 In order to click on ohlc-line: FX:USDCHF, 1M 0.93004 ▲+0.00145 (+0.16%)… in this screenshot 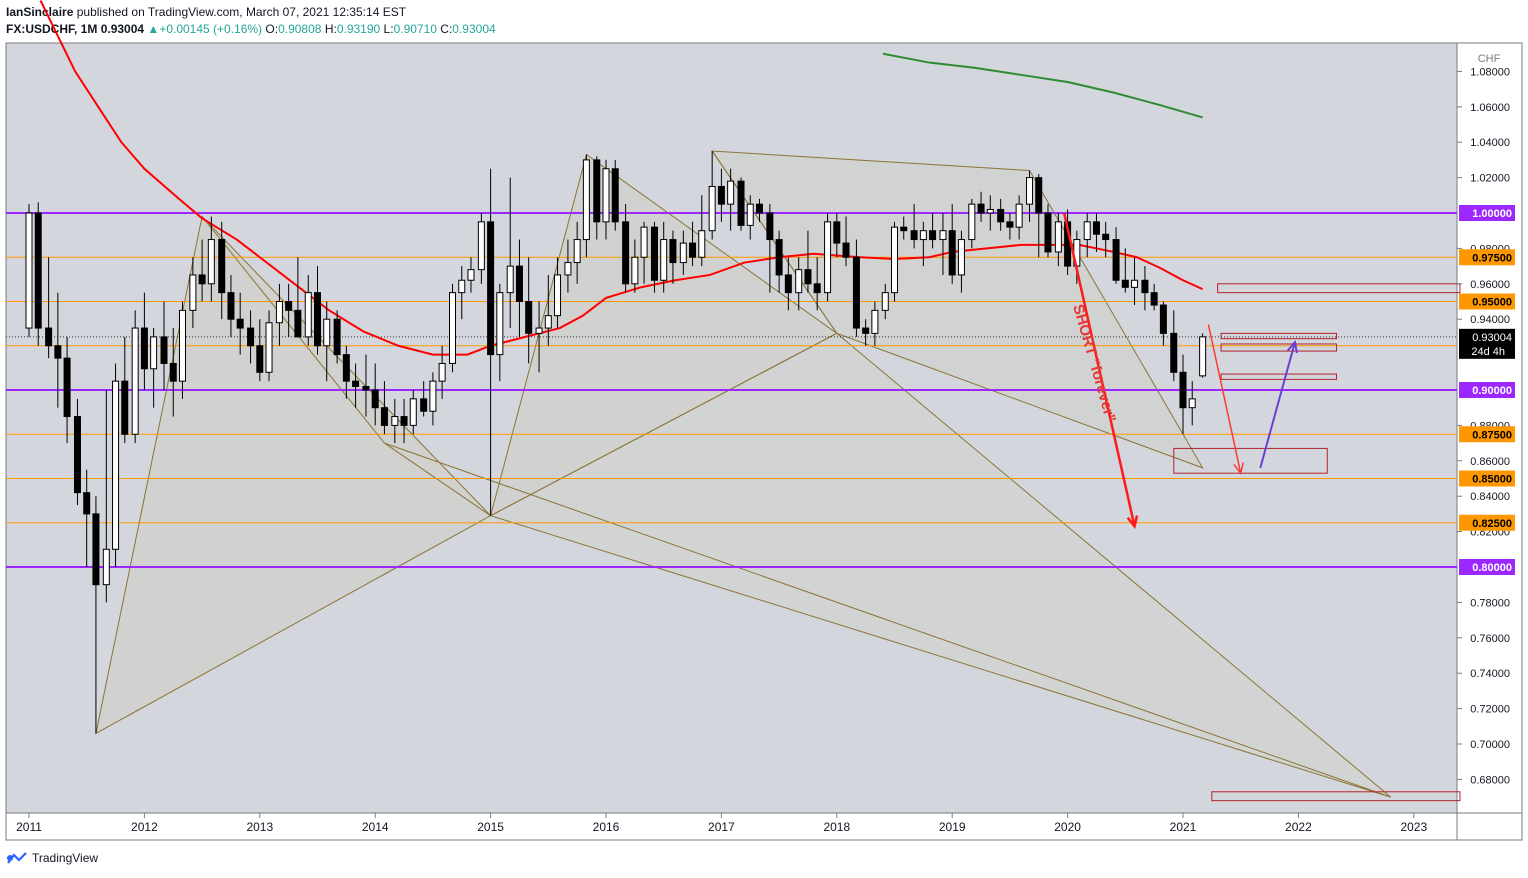, I will do `click(251, 29)`.